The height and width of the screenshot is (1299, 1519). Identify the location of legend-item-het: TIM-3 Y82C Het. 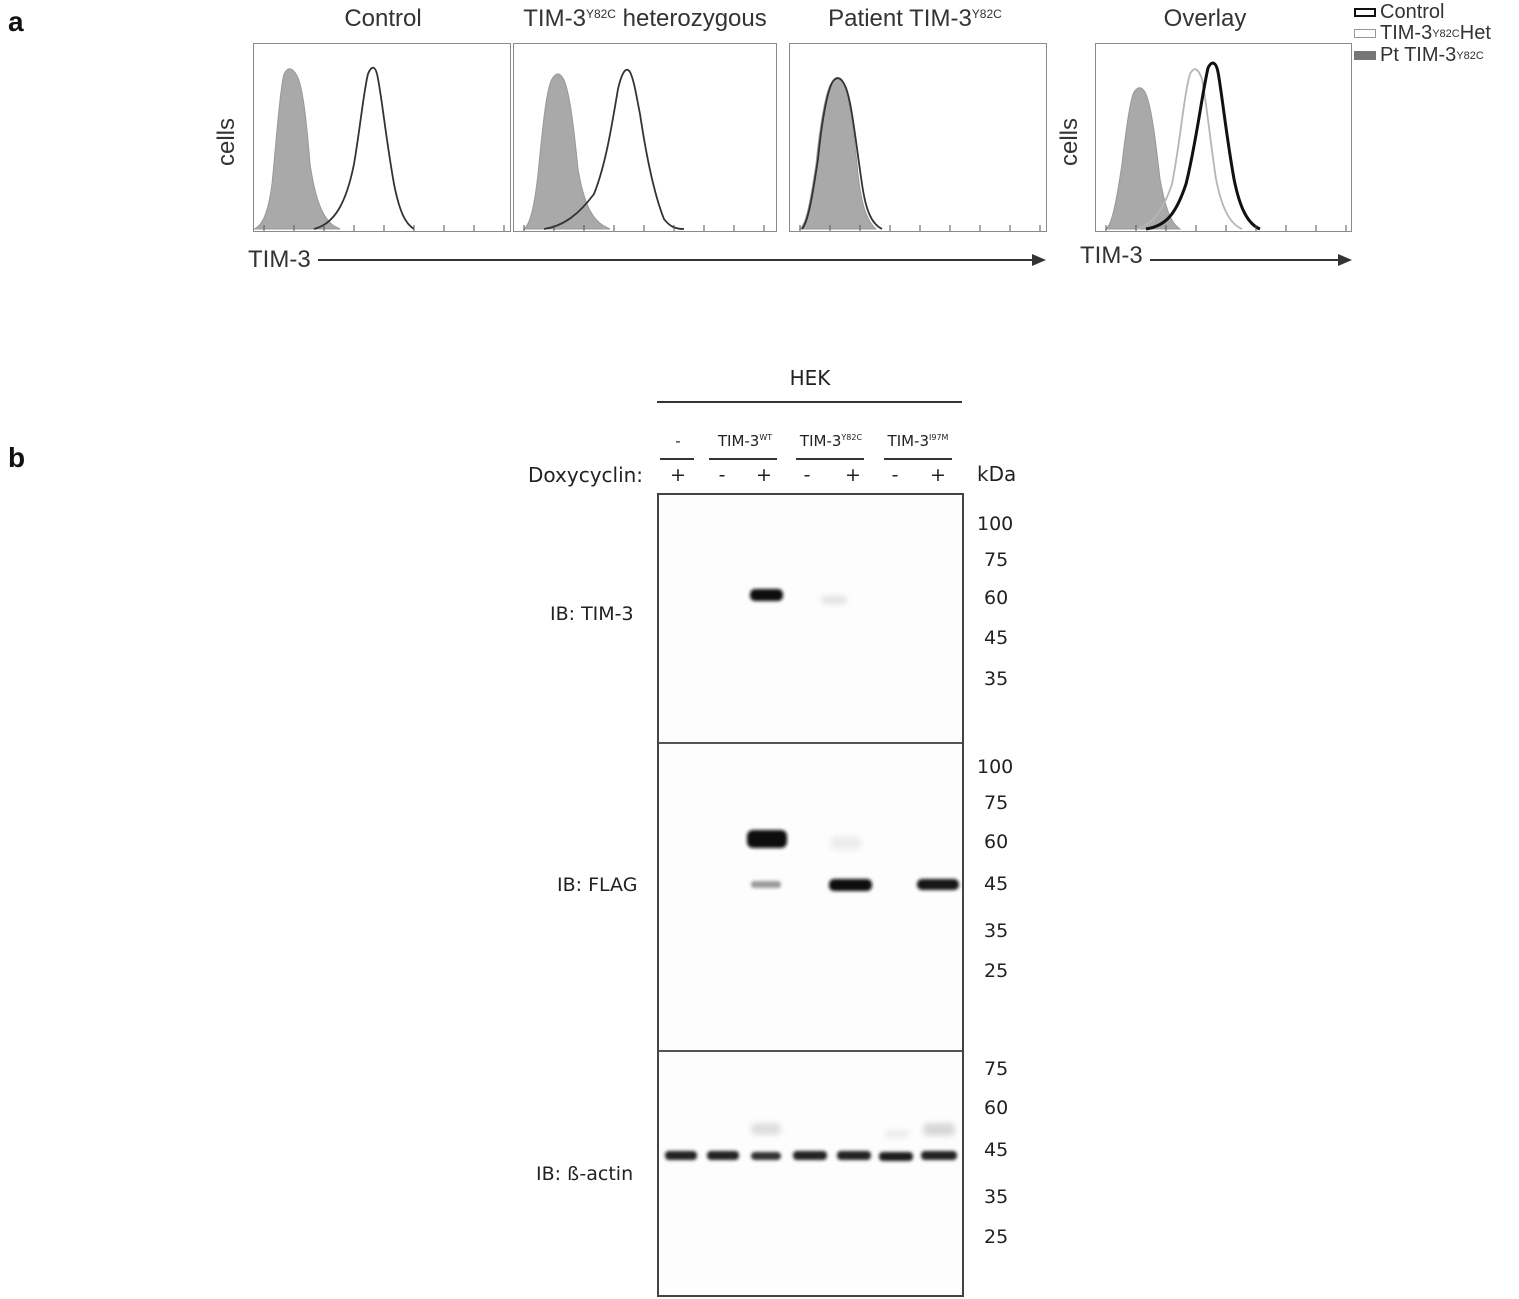
(1422, 33).